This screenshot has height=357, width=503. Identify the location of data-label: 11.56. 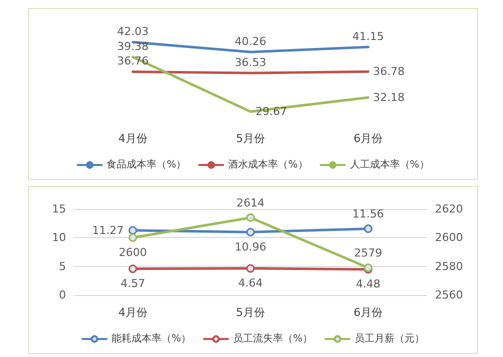
(368, 213).